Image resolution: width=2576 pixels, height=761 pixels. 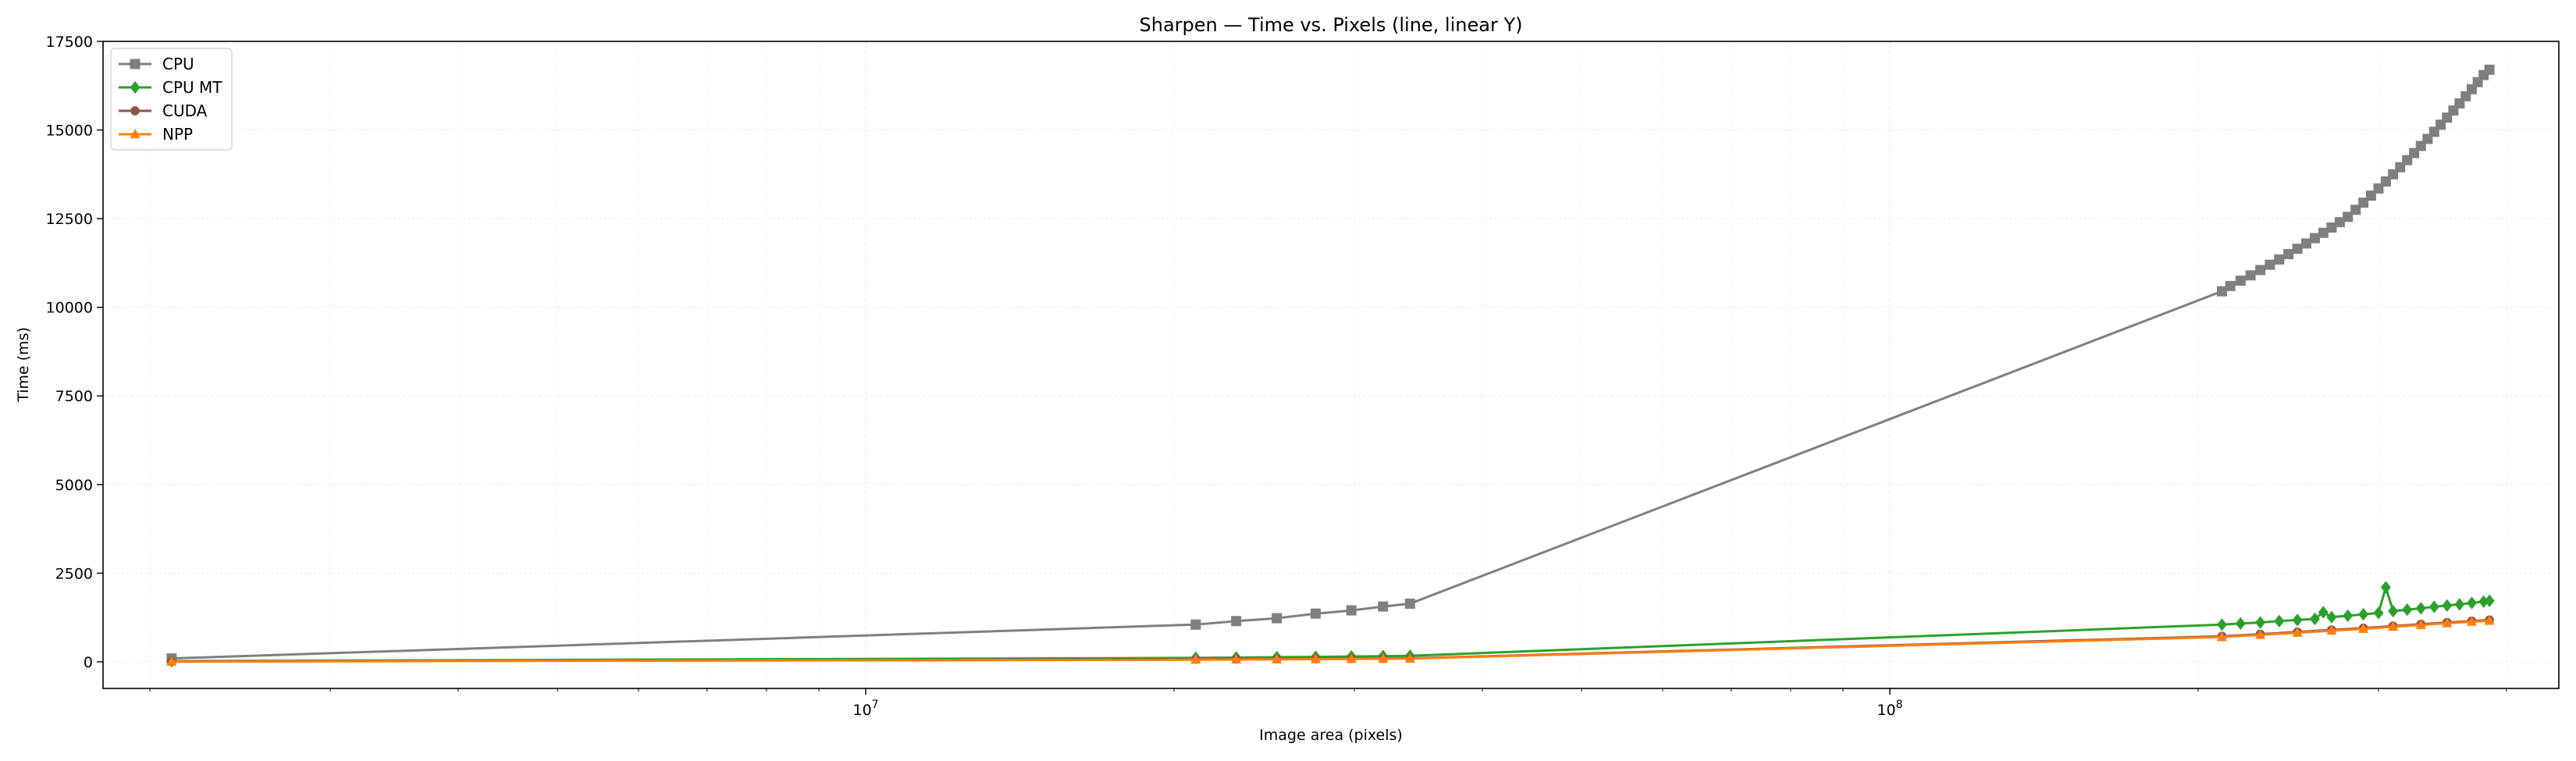 What do you see at coordinates (1899, 705) in the screenshot?
I see `x-tick-exponent: 8` at bounding box center [1899, 705].